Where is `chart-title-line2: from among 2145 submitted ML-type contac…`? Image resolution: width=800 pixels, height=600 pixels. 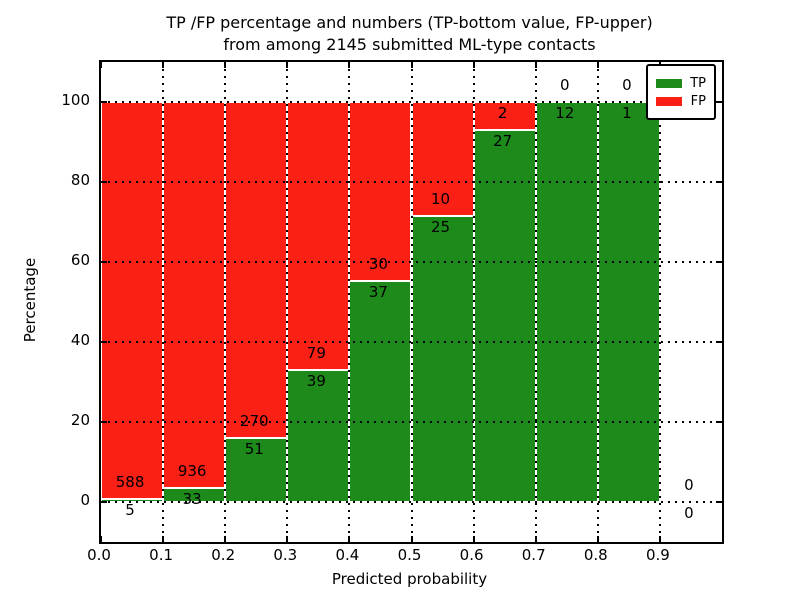
chart-title-line2: from among 2145 submitted ML-type contac… is located at coordinates (409, 44).